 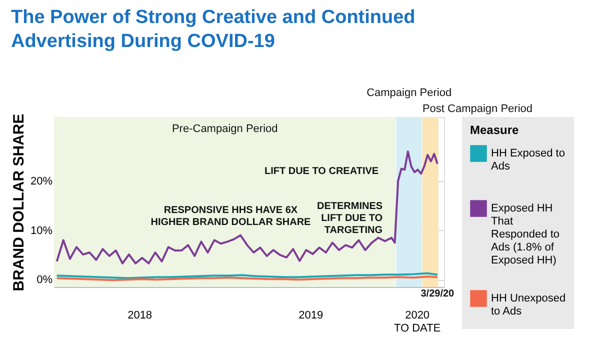 What do you see at coordinates (495, 130) in the screenshot?
I see `legend-title: Measure` at bounding box center [495, 130].